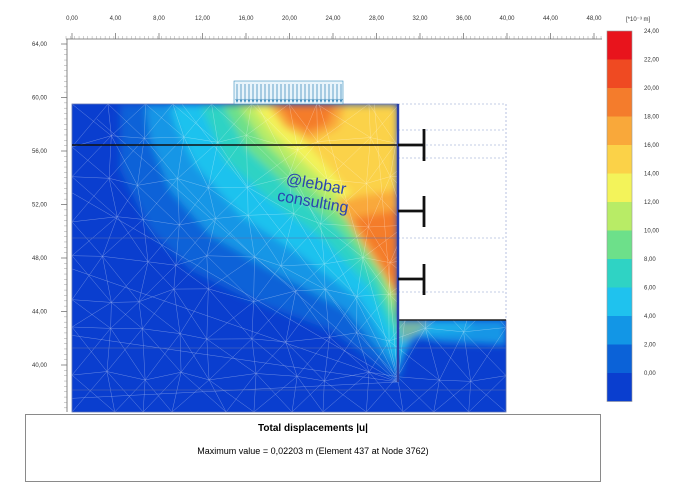 The image size is (673, 487). Describe the element at coordinates (377, 19) in the screenshot. I see `top-axis-tick-label: 28,00` at that location.